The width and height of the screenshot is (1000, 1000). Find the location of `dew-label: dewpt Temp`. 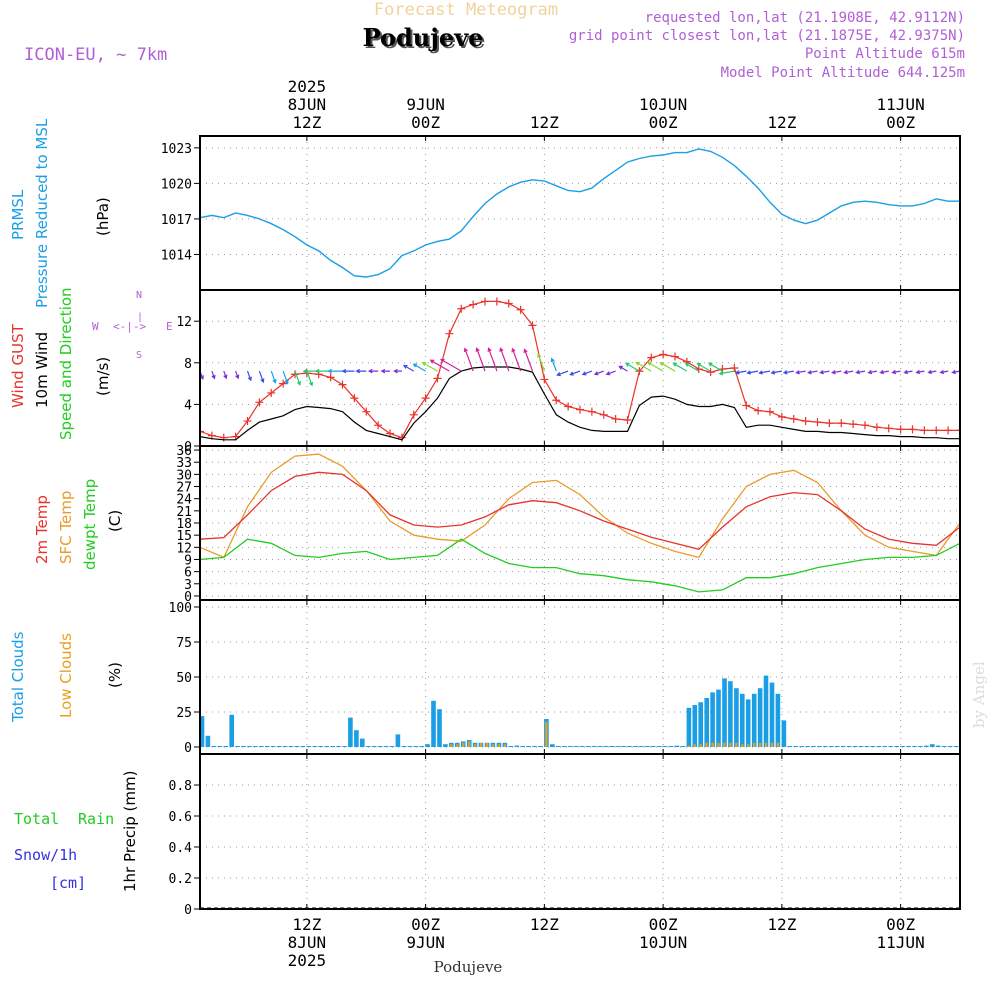

dew-label: dewpt Temp is located at coordinates (90, 524).